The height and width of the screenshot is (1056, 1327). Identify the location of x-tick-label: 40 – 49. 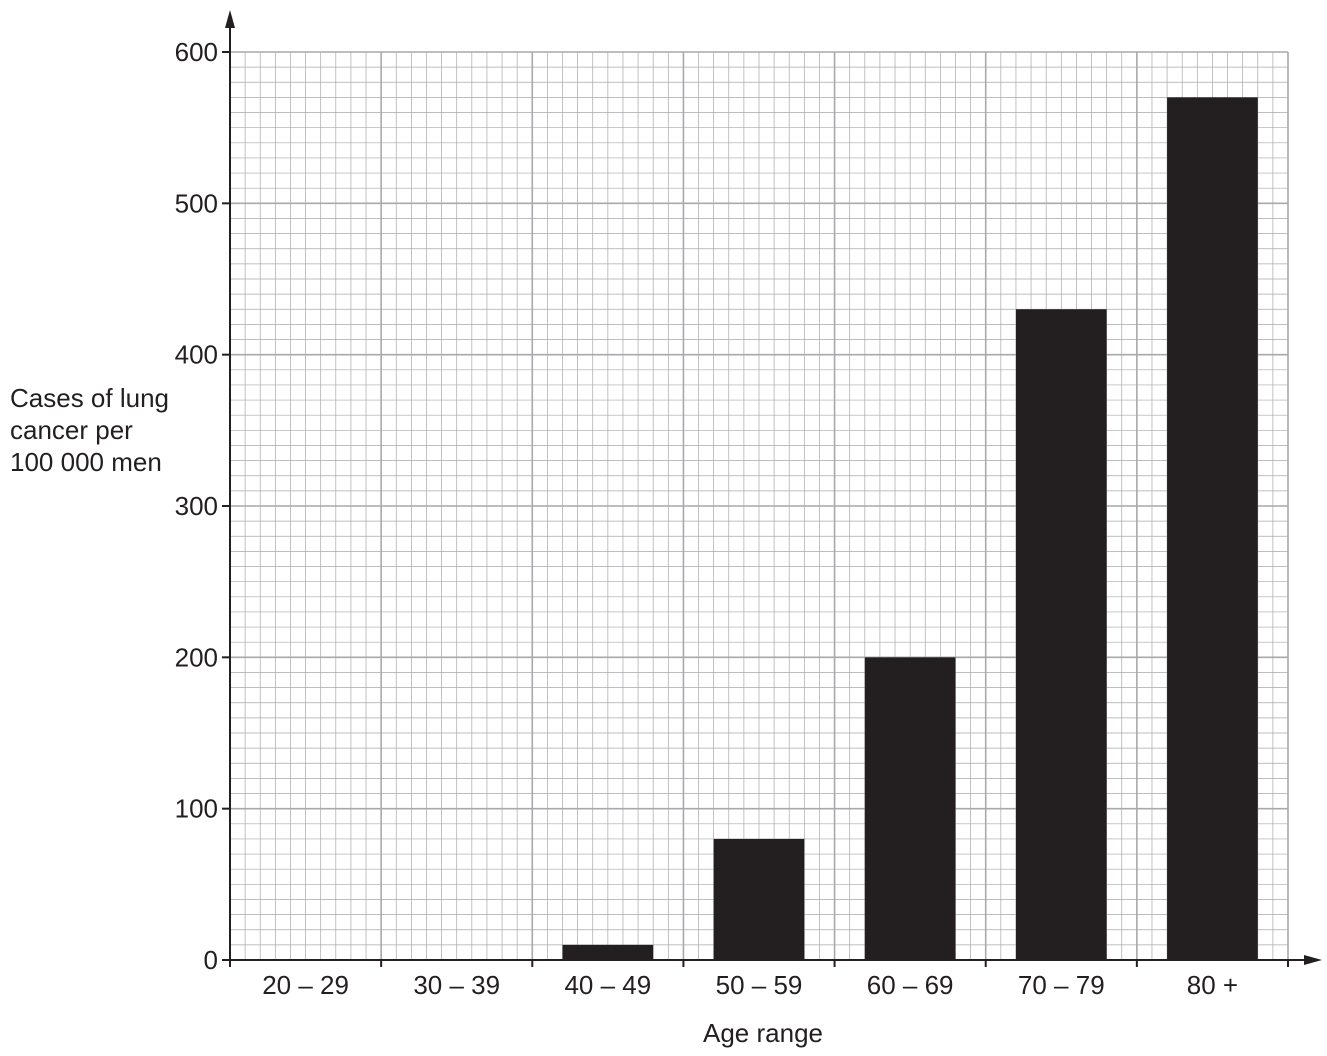
(607, 985).